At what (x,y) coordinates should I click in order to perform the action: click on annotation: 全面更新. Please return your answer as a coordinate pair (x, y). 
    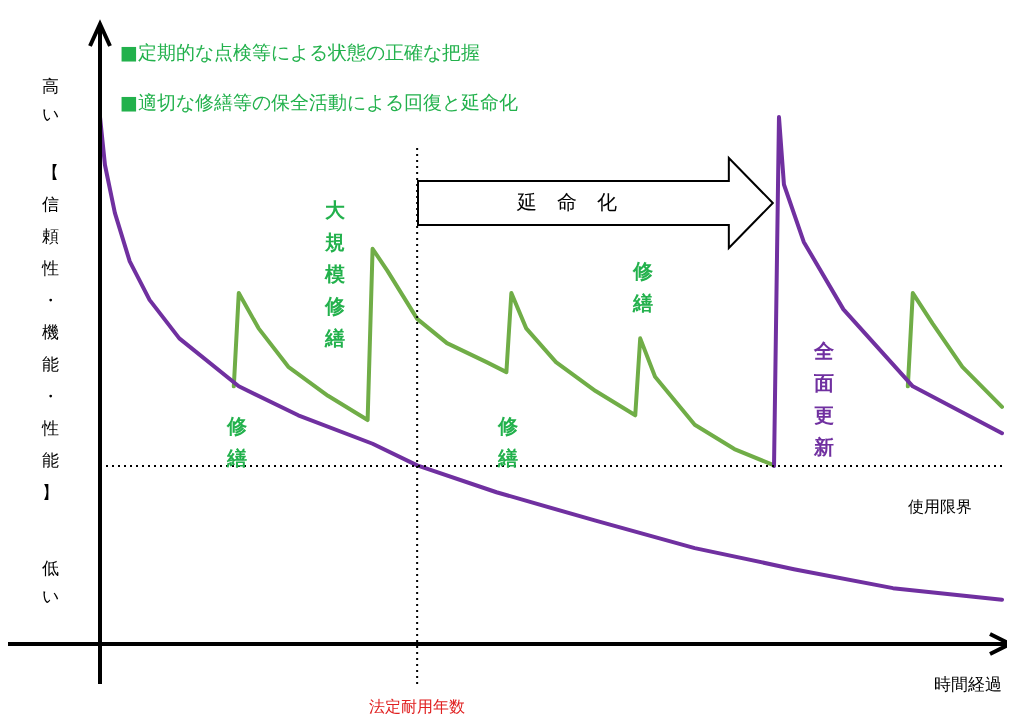
    Looking at the image, I should click on (823, 398).